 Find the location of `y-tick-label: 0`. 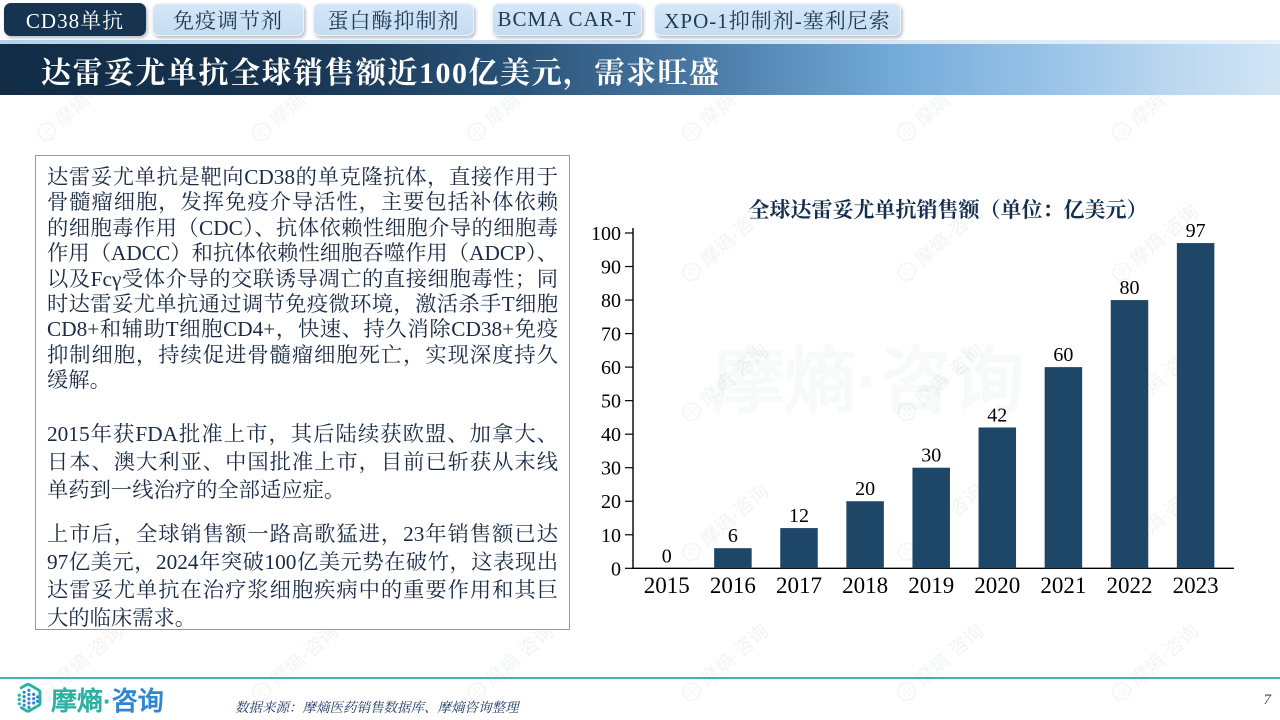

y-tick-label: 0 is located at coordinates (616, 569).